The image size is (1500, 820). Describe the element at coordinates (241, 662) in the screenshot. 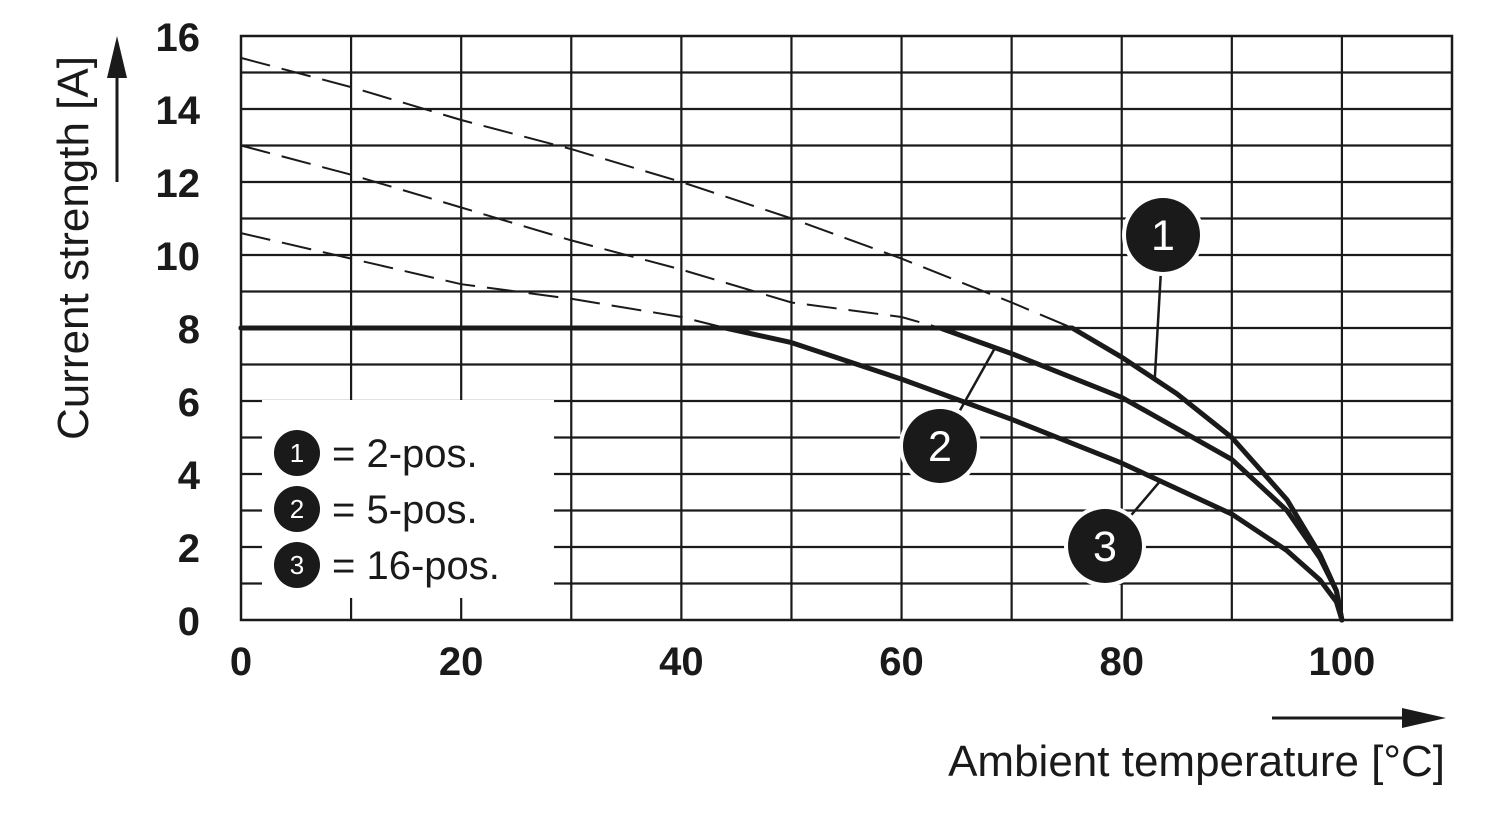

I see `x-tick-label: 0` at that location.